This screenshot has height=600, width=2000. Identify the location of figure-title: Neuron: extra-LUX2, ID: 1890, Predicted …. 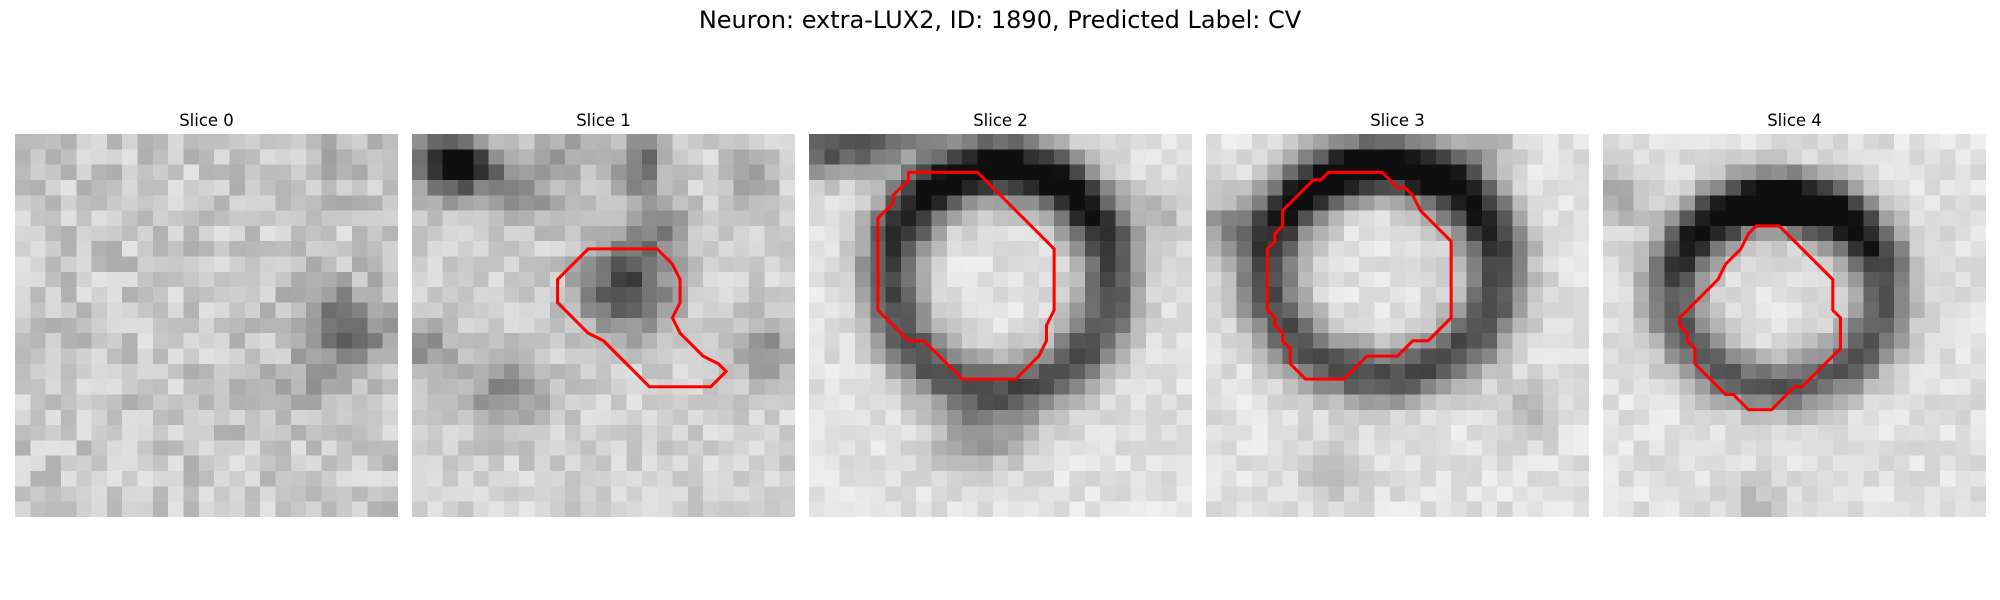
(1000, 20).